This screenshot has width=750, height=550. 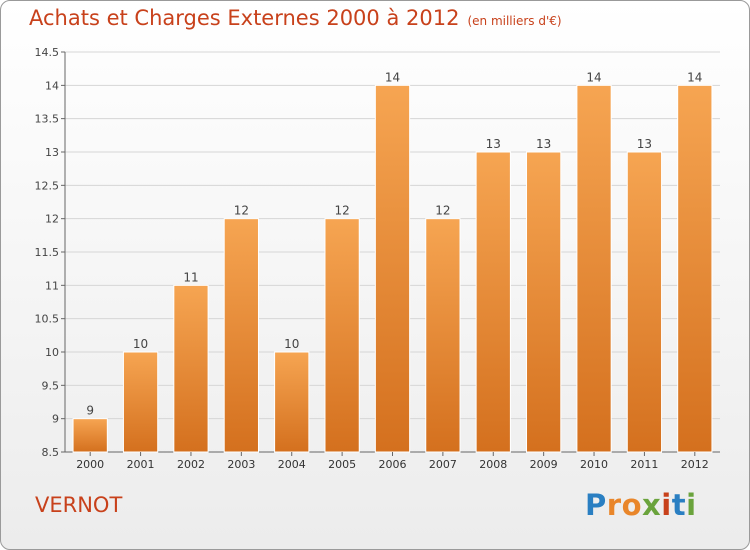 I want to click on proxiti-logo: Proxiti, so click(x=641, y=505).